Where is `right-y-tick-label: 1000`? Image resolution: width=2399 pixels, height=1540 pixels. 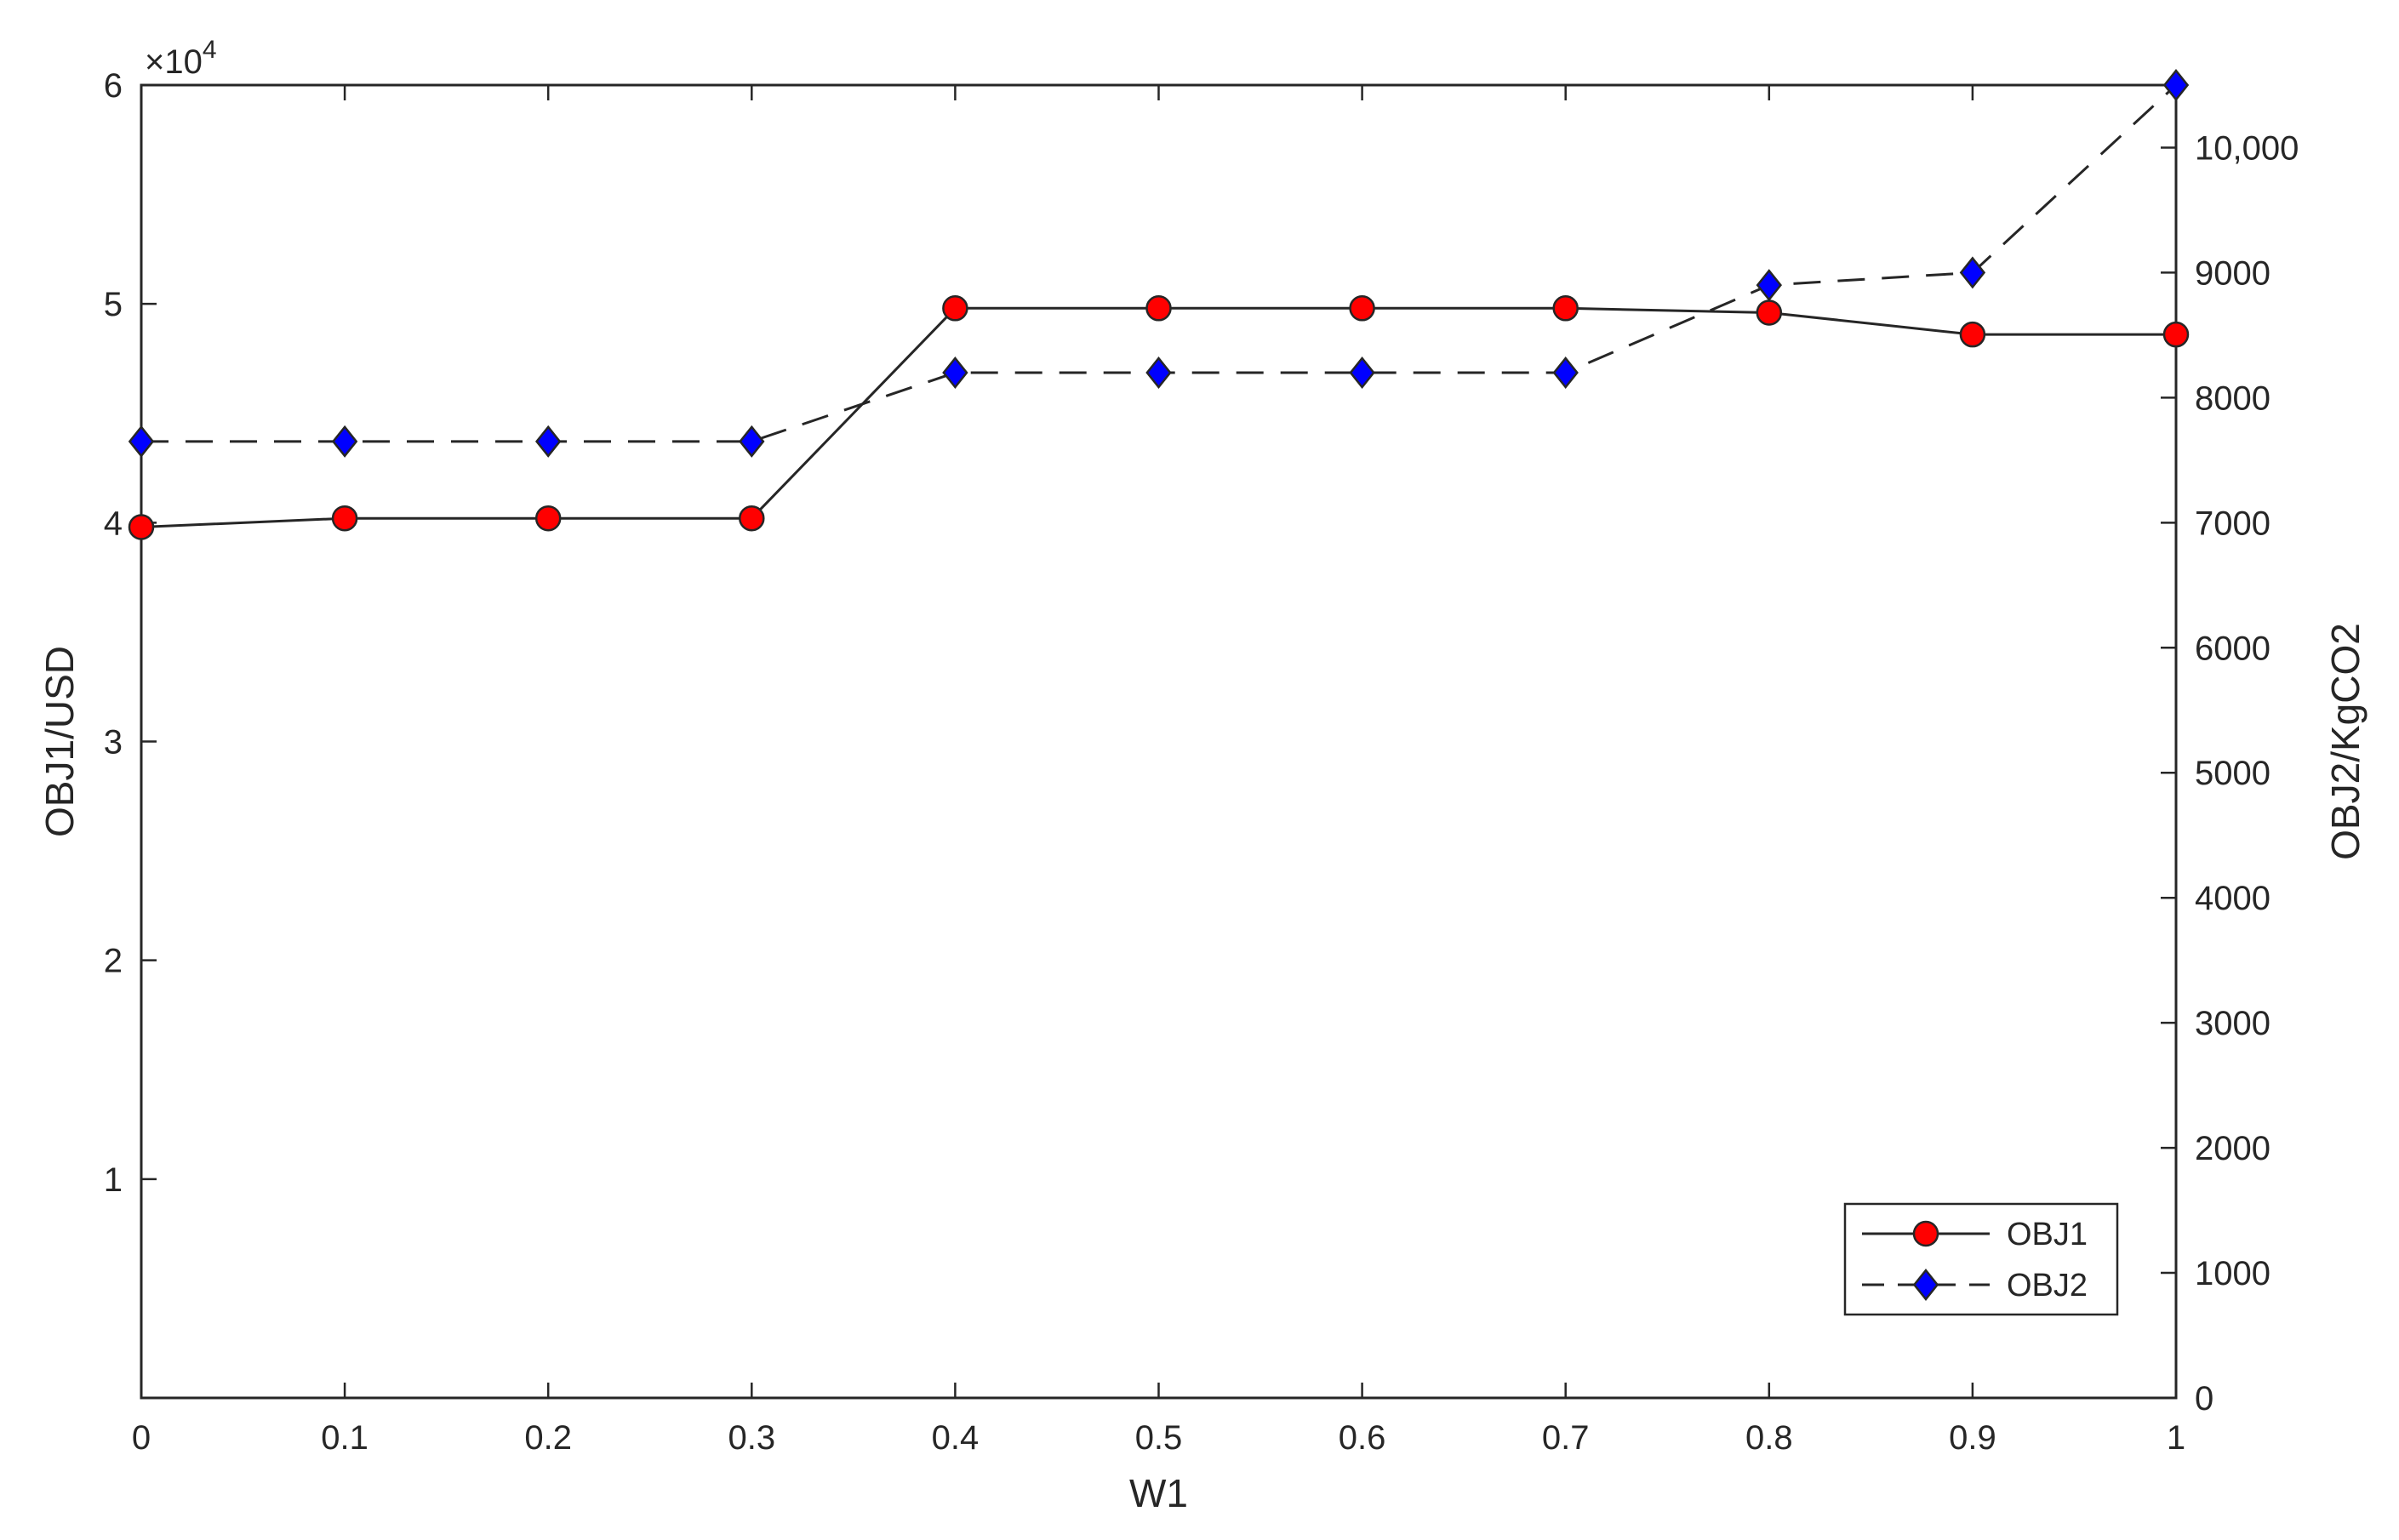
right-y-tick-label: 1000 is located at coordinates (2232, 1273).